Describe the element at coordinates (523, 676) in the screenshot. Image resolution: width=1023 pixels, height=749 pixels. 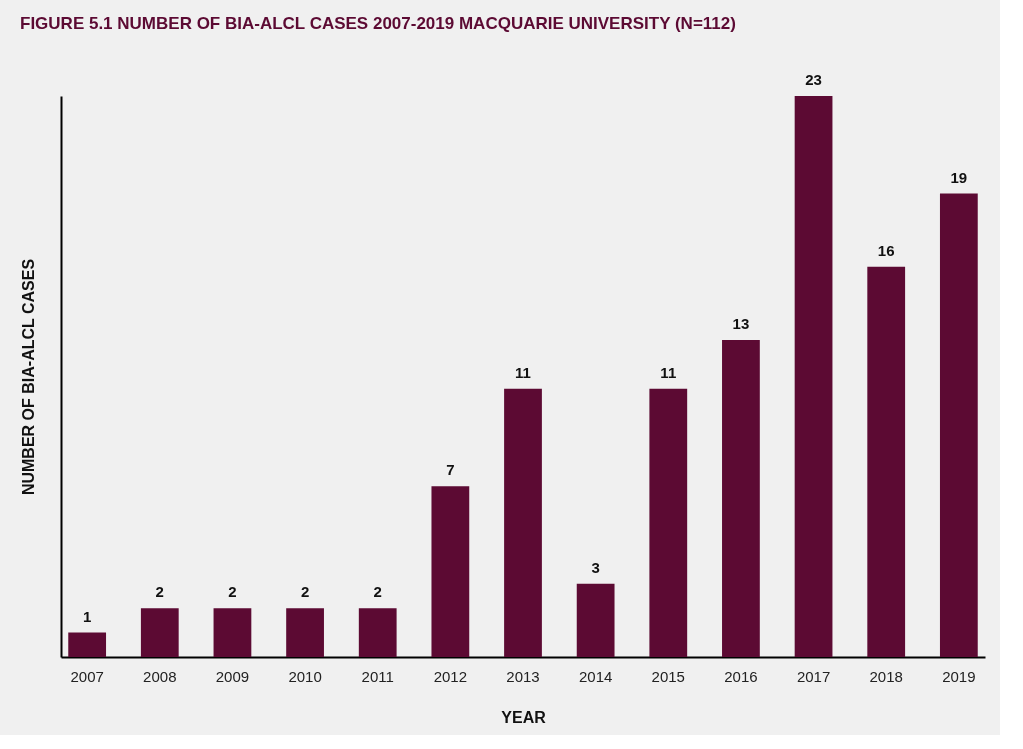
I see `x-tick-label: 2013` at that location.